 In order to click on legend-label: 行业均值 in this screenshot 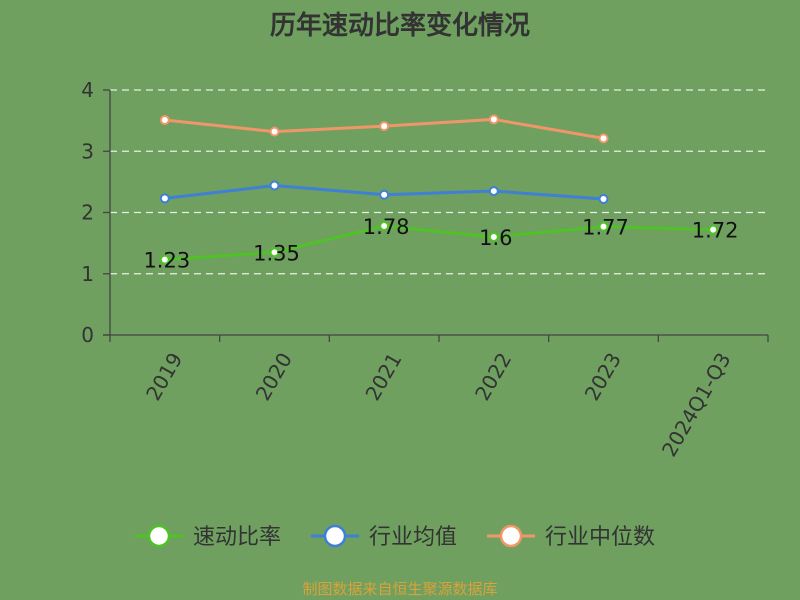, I will do `click(413, 537)`.